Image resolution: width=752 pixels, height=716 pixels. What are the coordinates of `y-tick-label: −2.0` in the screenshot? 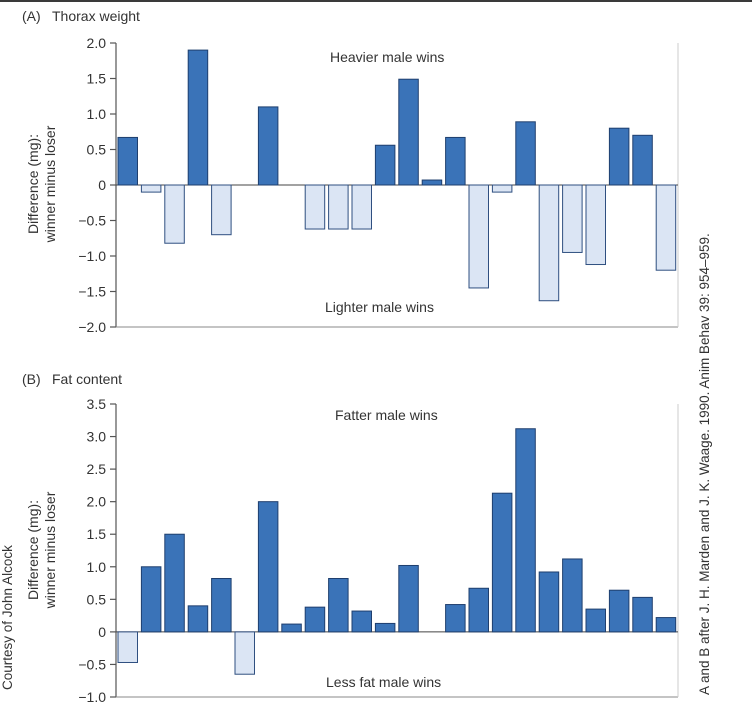 It's located at (92, 327).